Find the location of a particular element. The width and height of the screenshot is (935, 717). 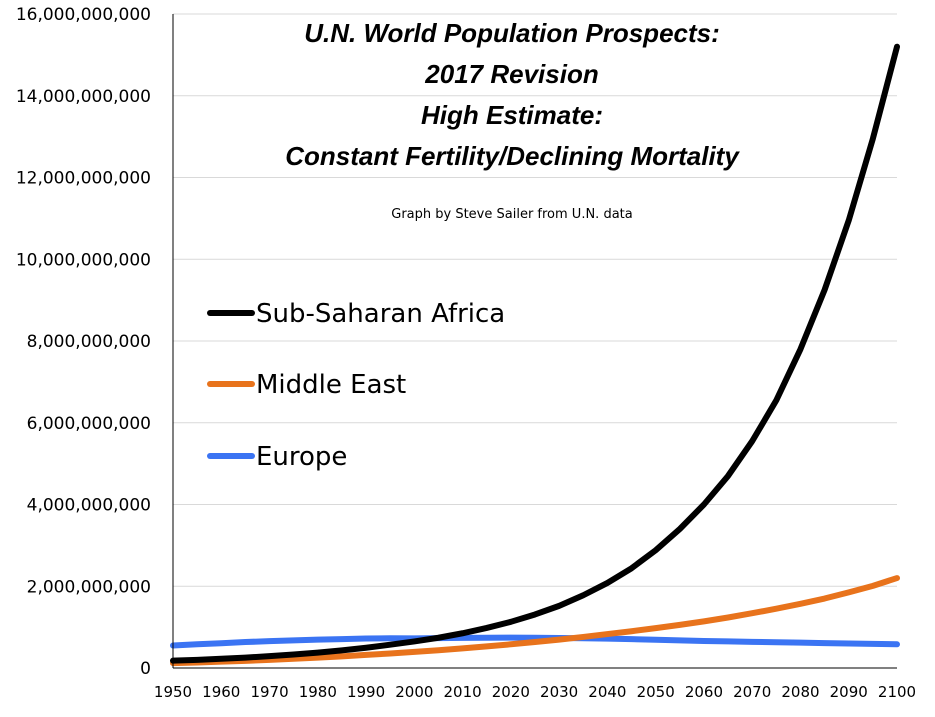

x-tick-label: 2020 is located at coordinates (511, 692).